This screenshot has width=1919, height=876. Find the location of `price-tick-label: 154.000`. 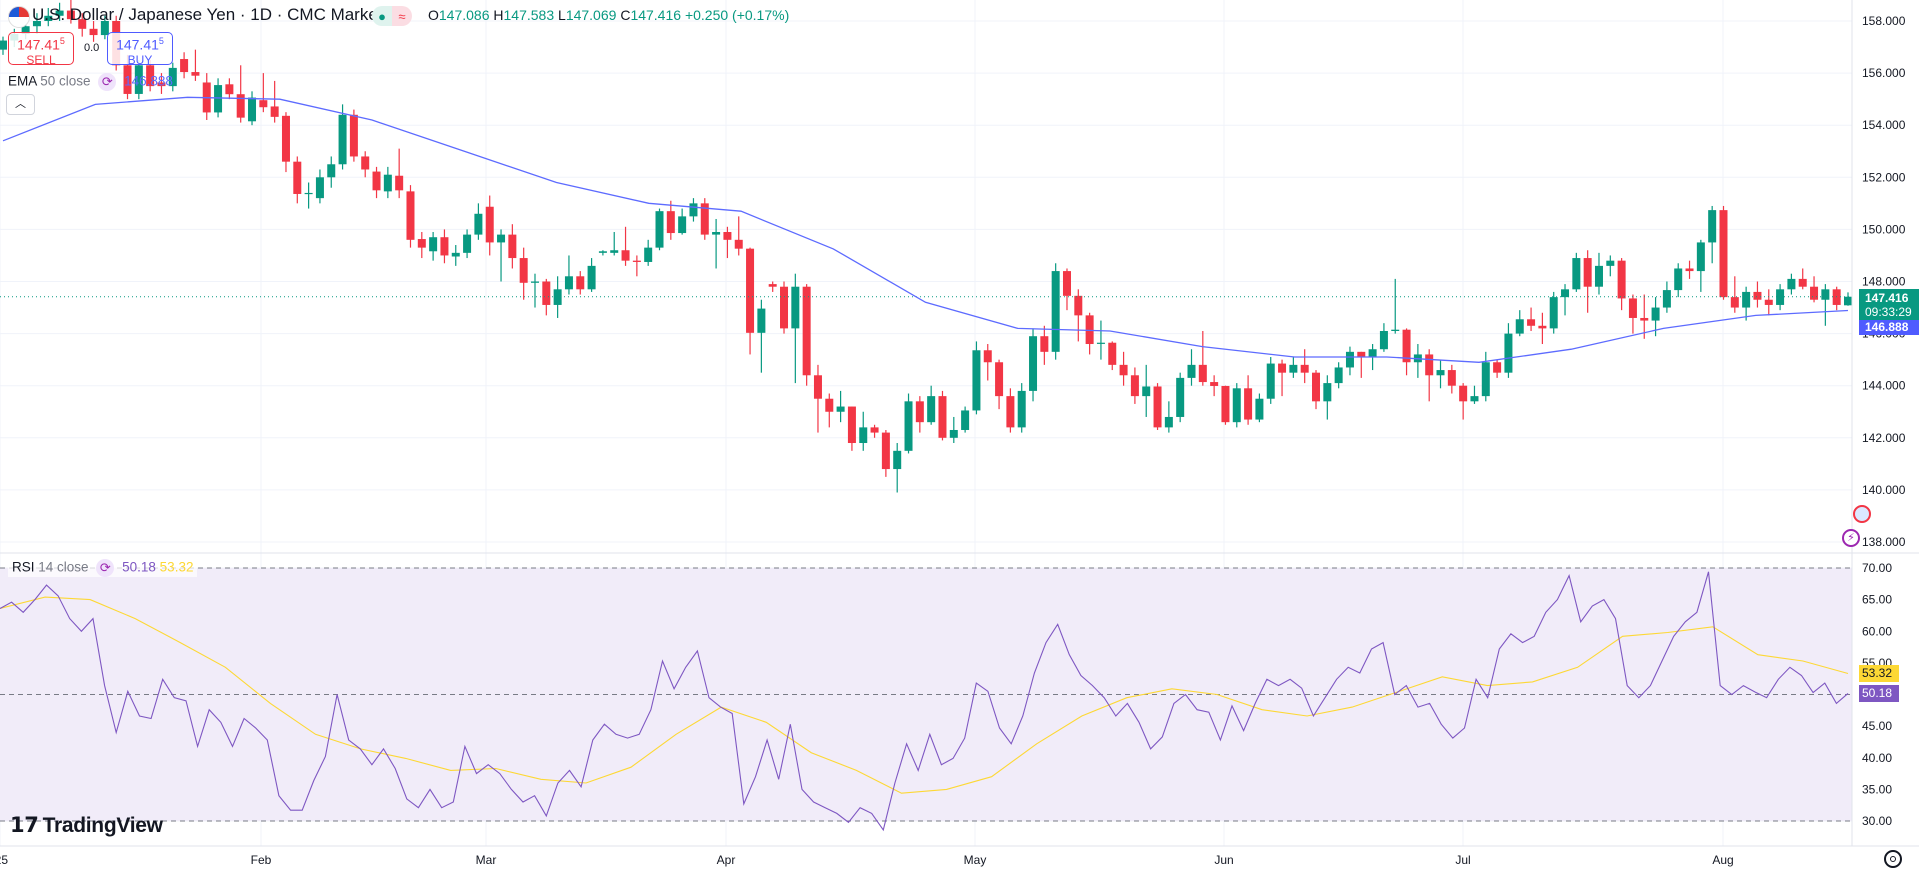

price-tick-label: 154.000 is located at coordinates (1884, 125).